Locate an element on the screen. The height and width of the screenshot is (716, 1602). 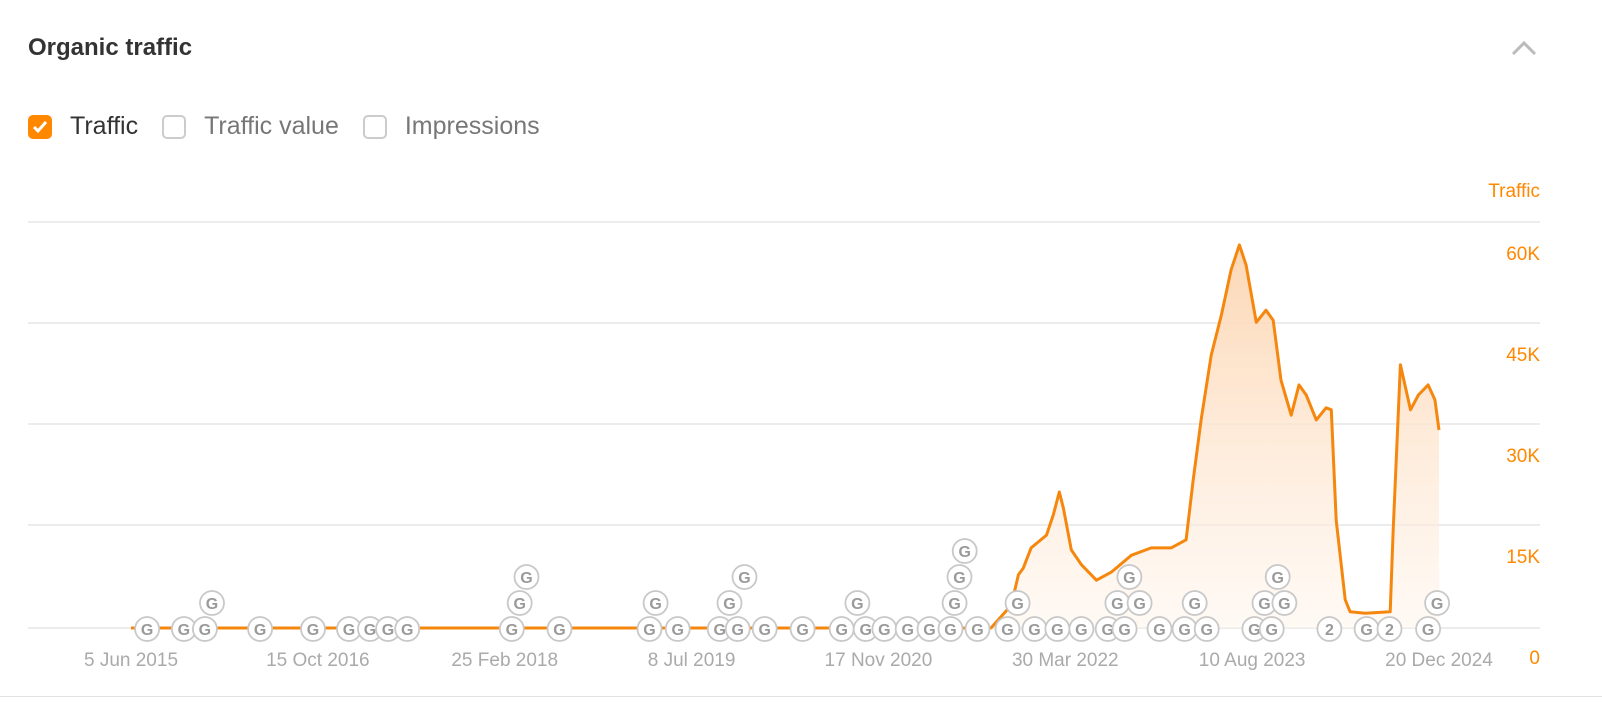
checkbox-traffic-value is located at coordinates (174, 126).